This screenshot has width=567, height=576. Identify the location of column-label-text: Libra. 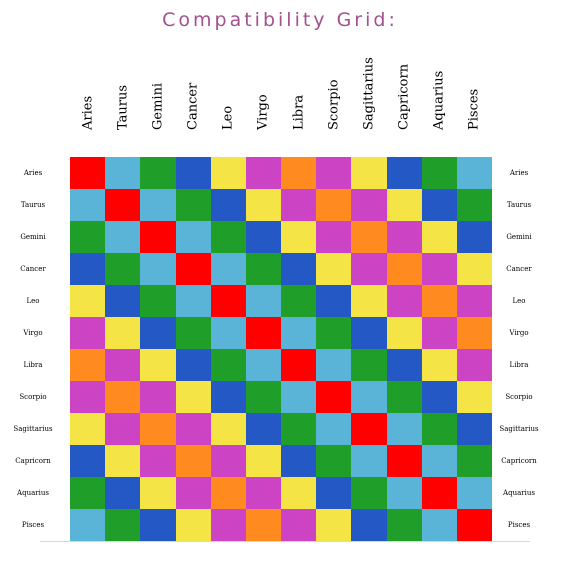
(299, 112).